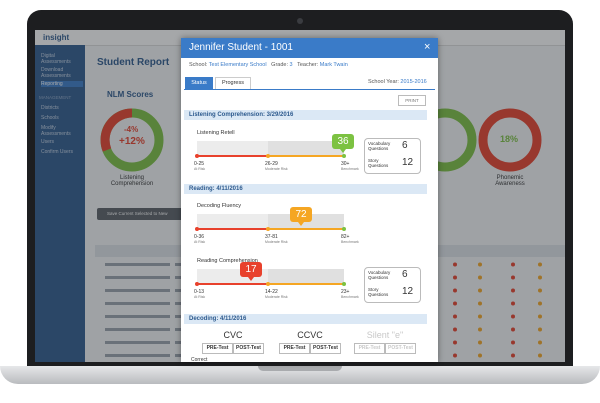 This screenshot has width=600, height=403. I want to click on column-title: CVC, so click(233, 335).